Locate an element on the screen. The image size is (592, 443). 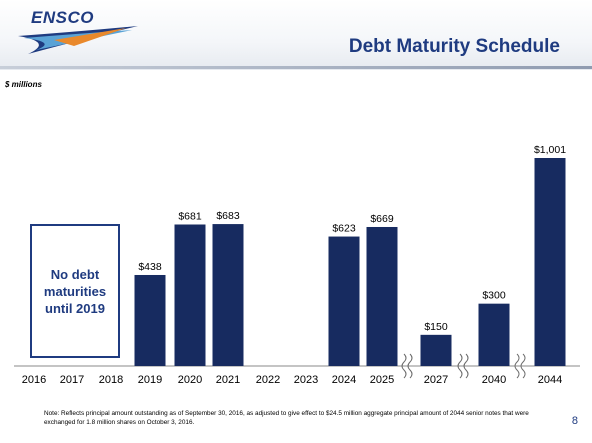
data-label: $683 is located at coordinates (228, 216).